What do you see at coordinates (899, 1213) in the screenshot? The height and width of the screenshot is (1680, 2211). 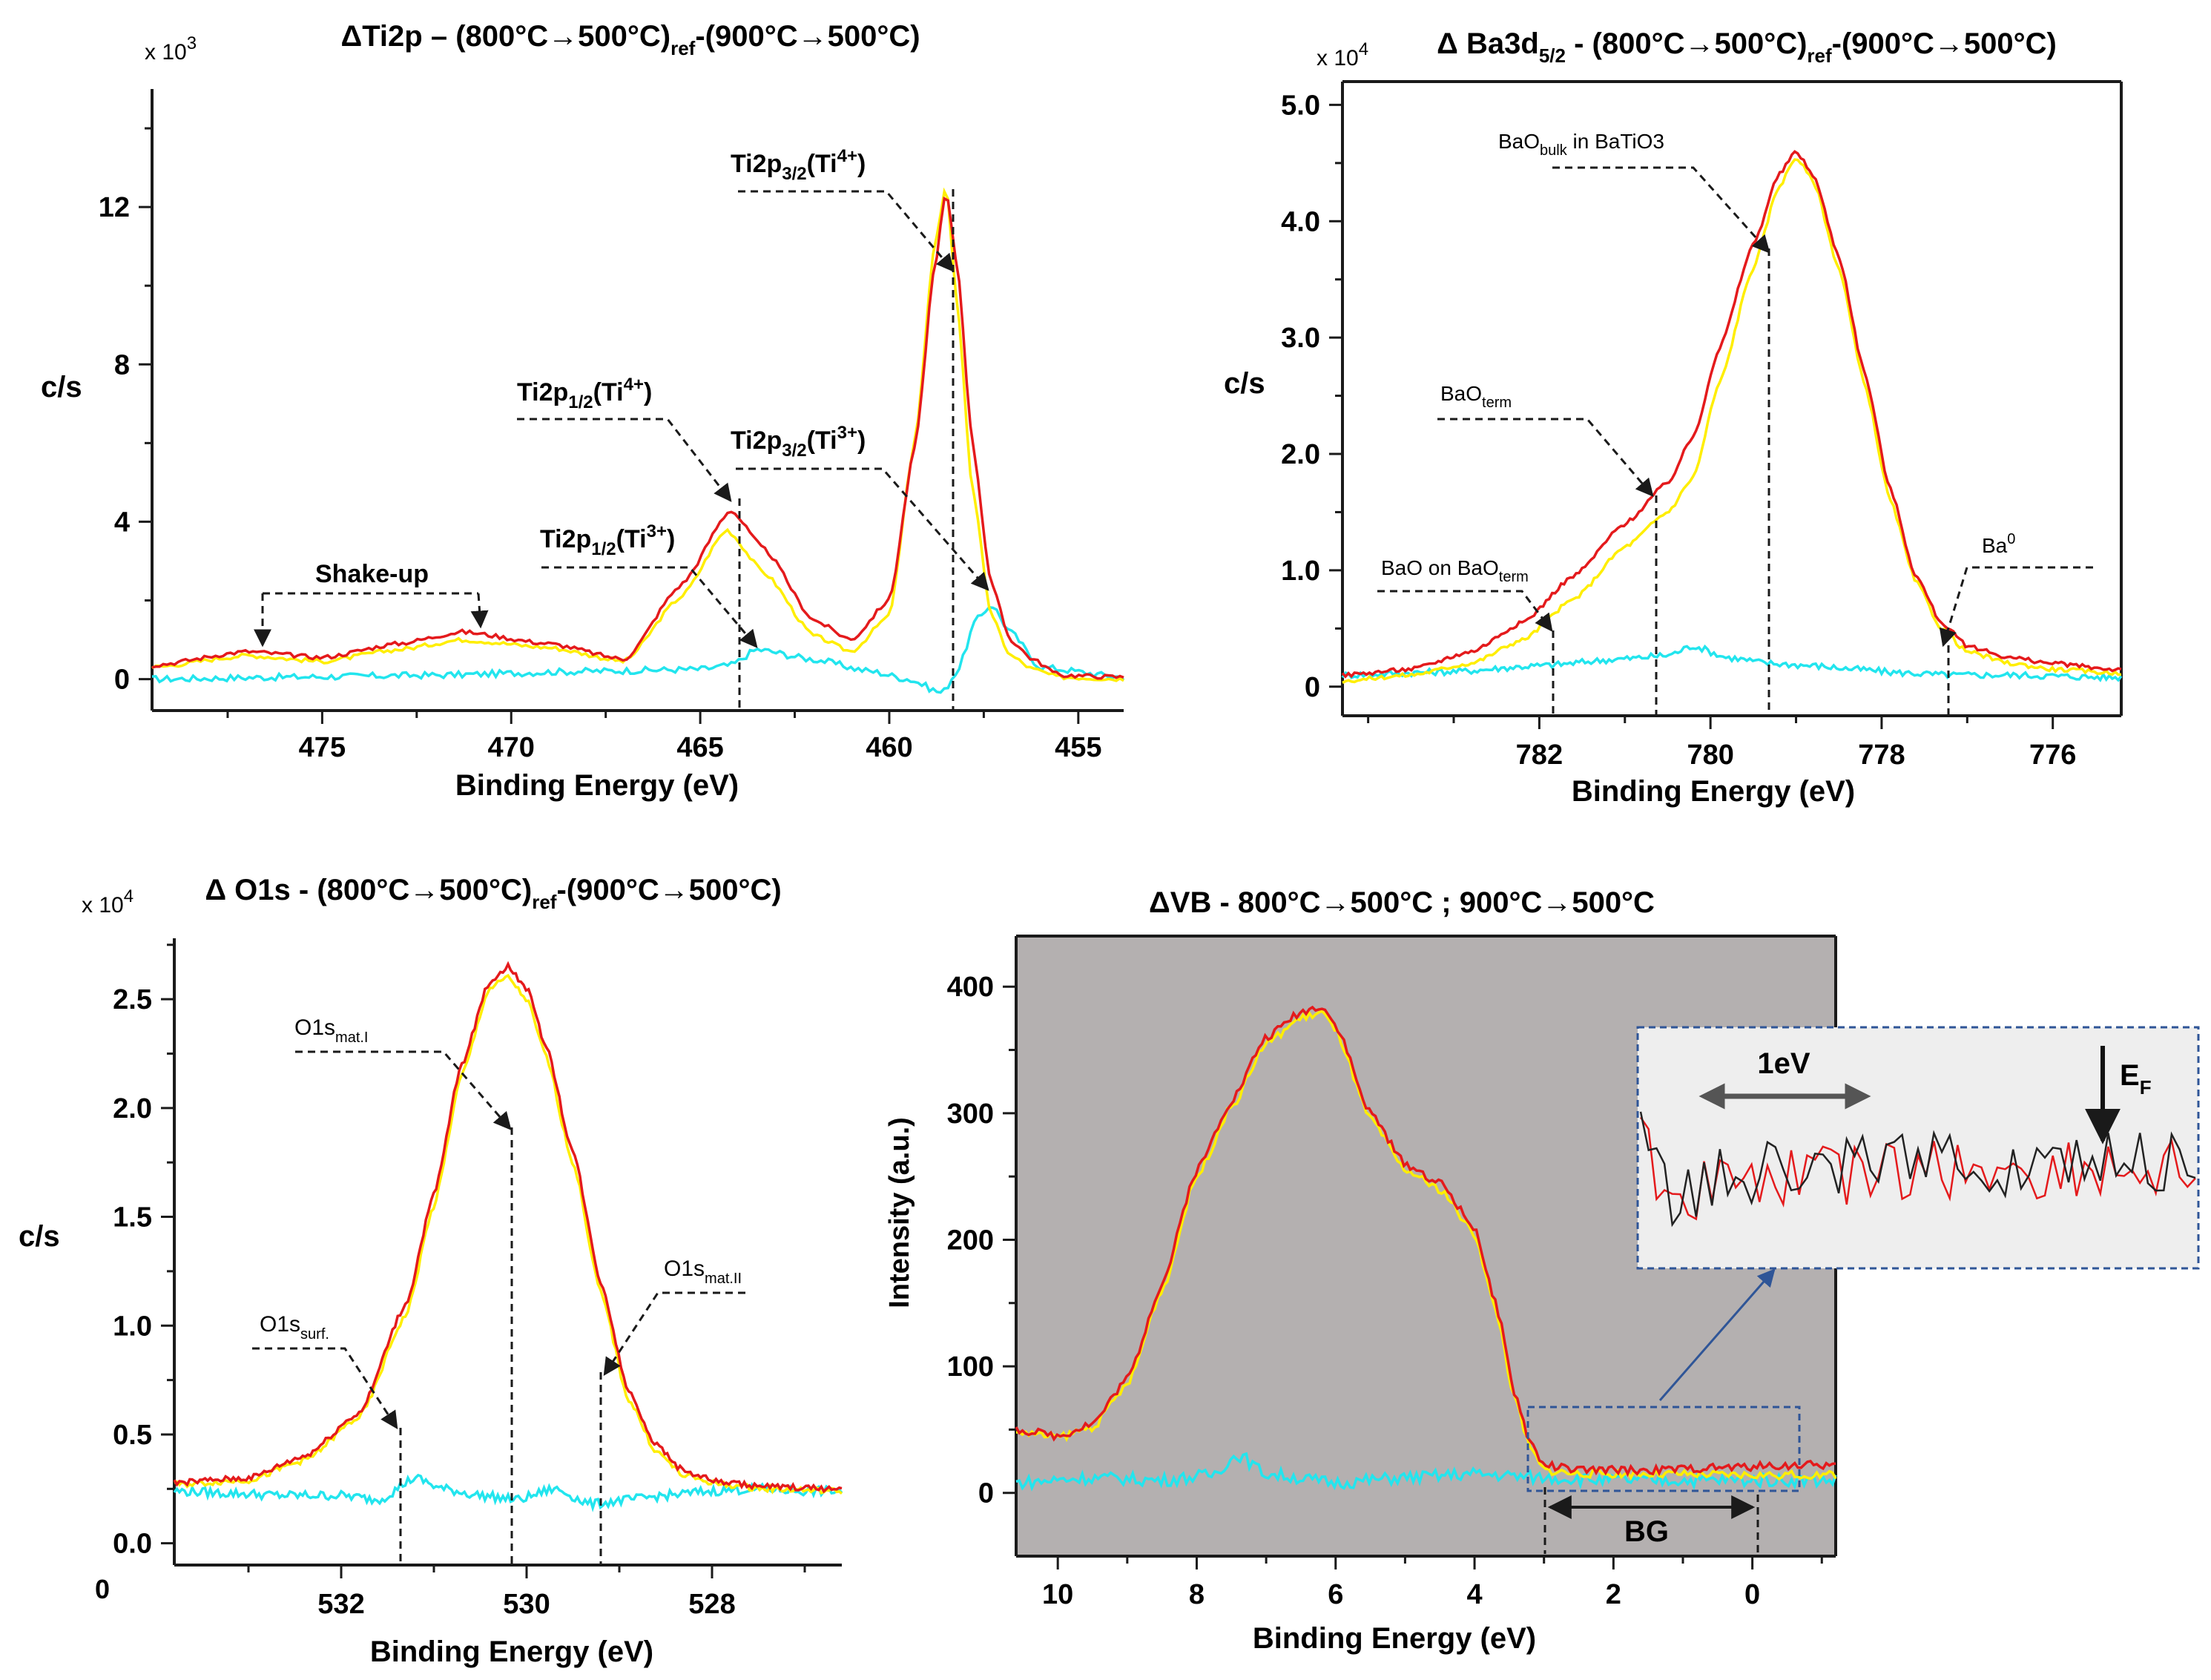 I see `y-axis-label: Intensity (a.u.)` at bounding box center [899, 1213].